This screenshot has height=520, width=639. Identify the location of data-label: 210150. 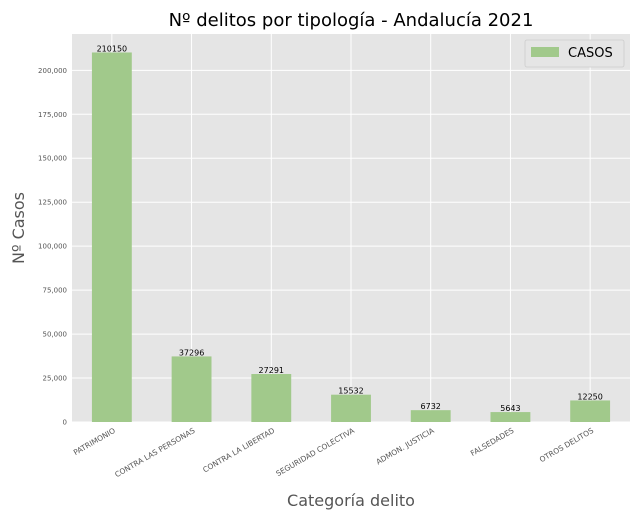
(112, 48).